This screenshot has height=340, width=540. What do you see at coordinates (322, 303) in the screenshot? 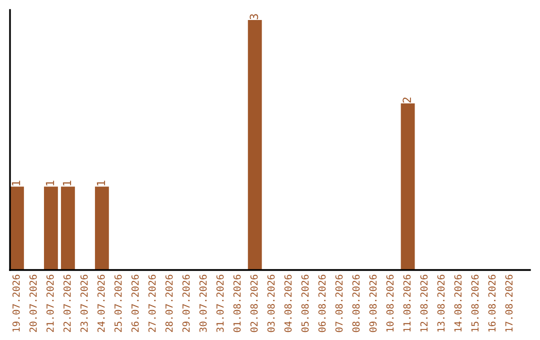
I see `x-tick-label: 06.08.2026` at bounding box center [322, 303].